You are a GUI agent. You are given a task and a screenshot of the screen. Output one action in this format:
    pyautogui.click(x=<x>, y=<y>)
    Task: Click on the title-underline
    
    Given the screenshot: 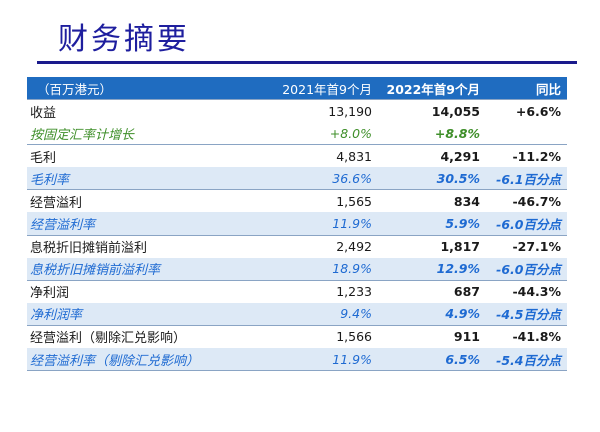 What is the action you would take?
    pyautogui.click(x=307, y=62)
    